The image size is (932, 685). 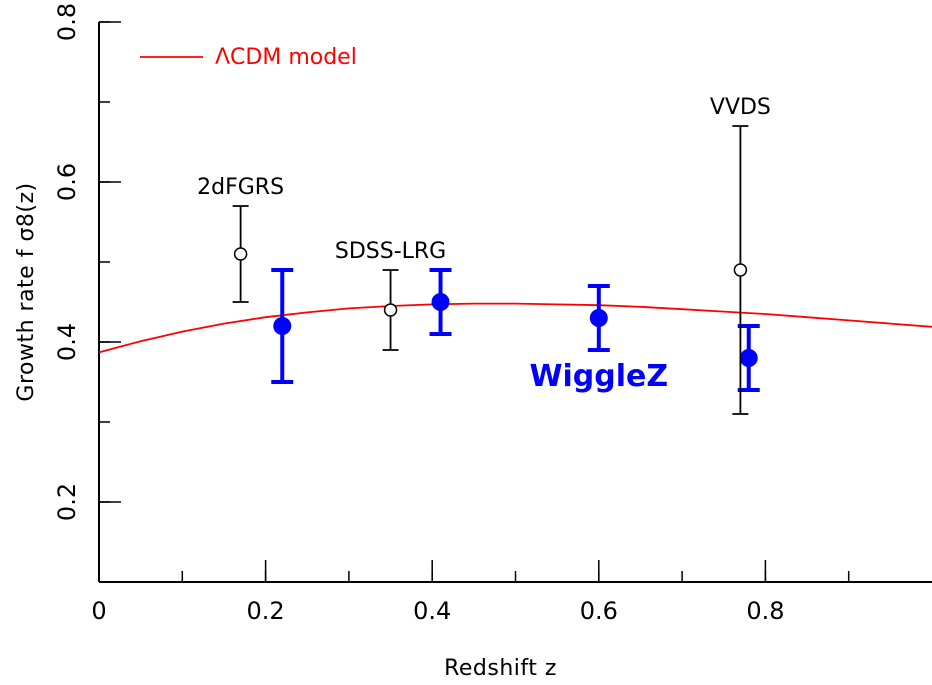 What do you see at coordinates (98, 611) in the screenshot?
I see `x-tick-label: 0` at bounding box center [98, 611].